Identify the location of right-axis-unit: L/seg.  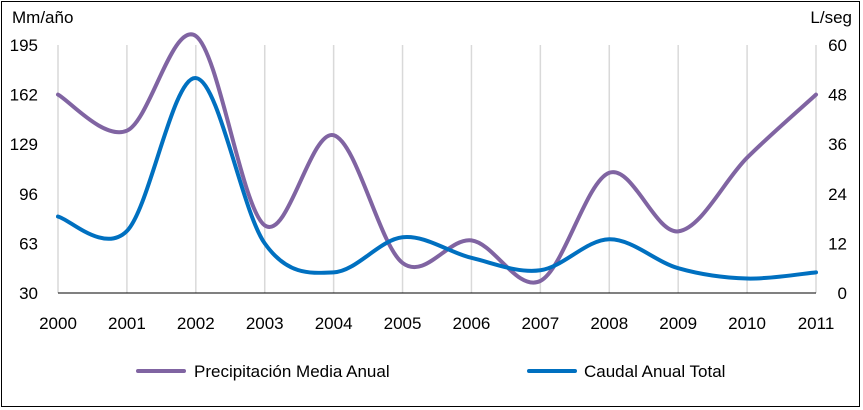
(831, 17).